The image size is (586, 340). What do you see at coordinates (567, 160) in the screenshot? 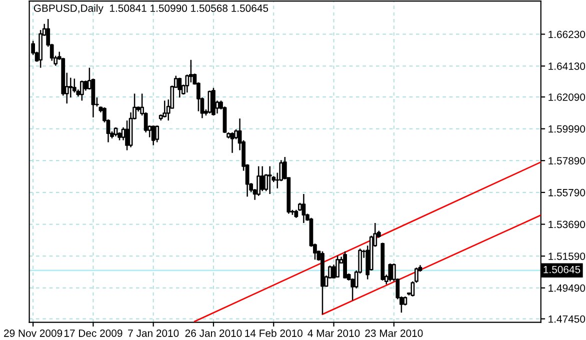
I see `y-tick-label: 1.57890` at bounding box center [567, 160].